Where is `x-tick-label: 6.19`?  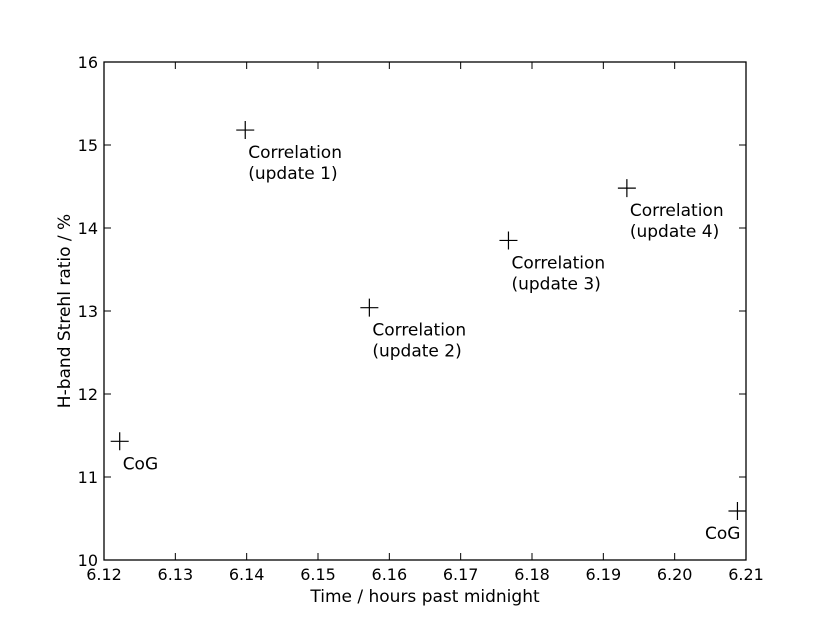
x-tick-label: 6.19 is located at coordinates (604, 574).